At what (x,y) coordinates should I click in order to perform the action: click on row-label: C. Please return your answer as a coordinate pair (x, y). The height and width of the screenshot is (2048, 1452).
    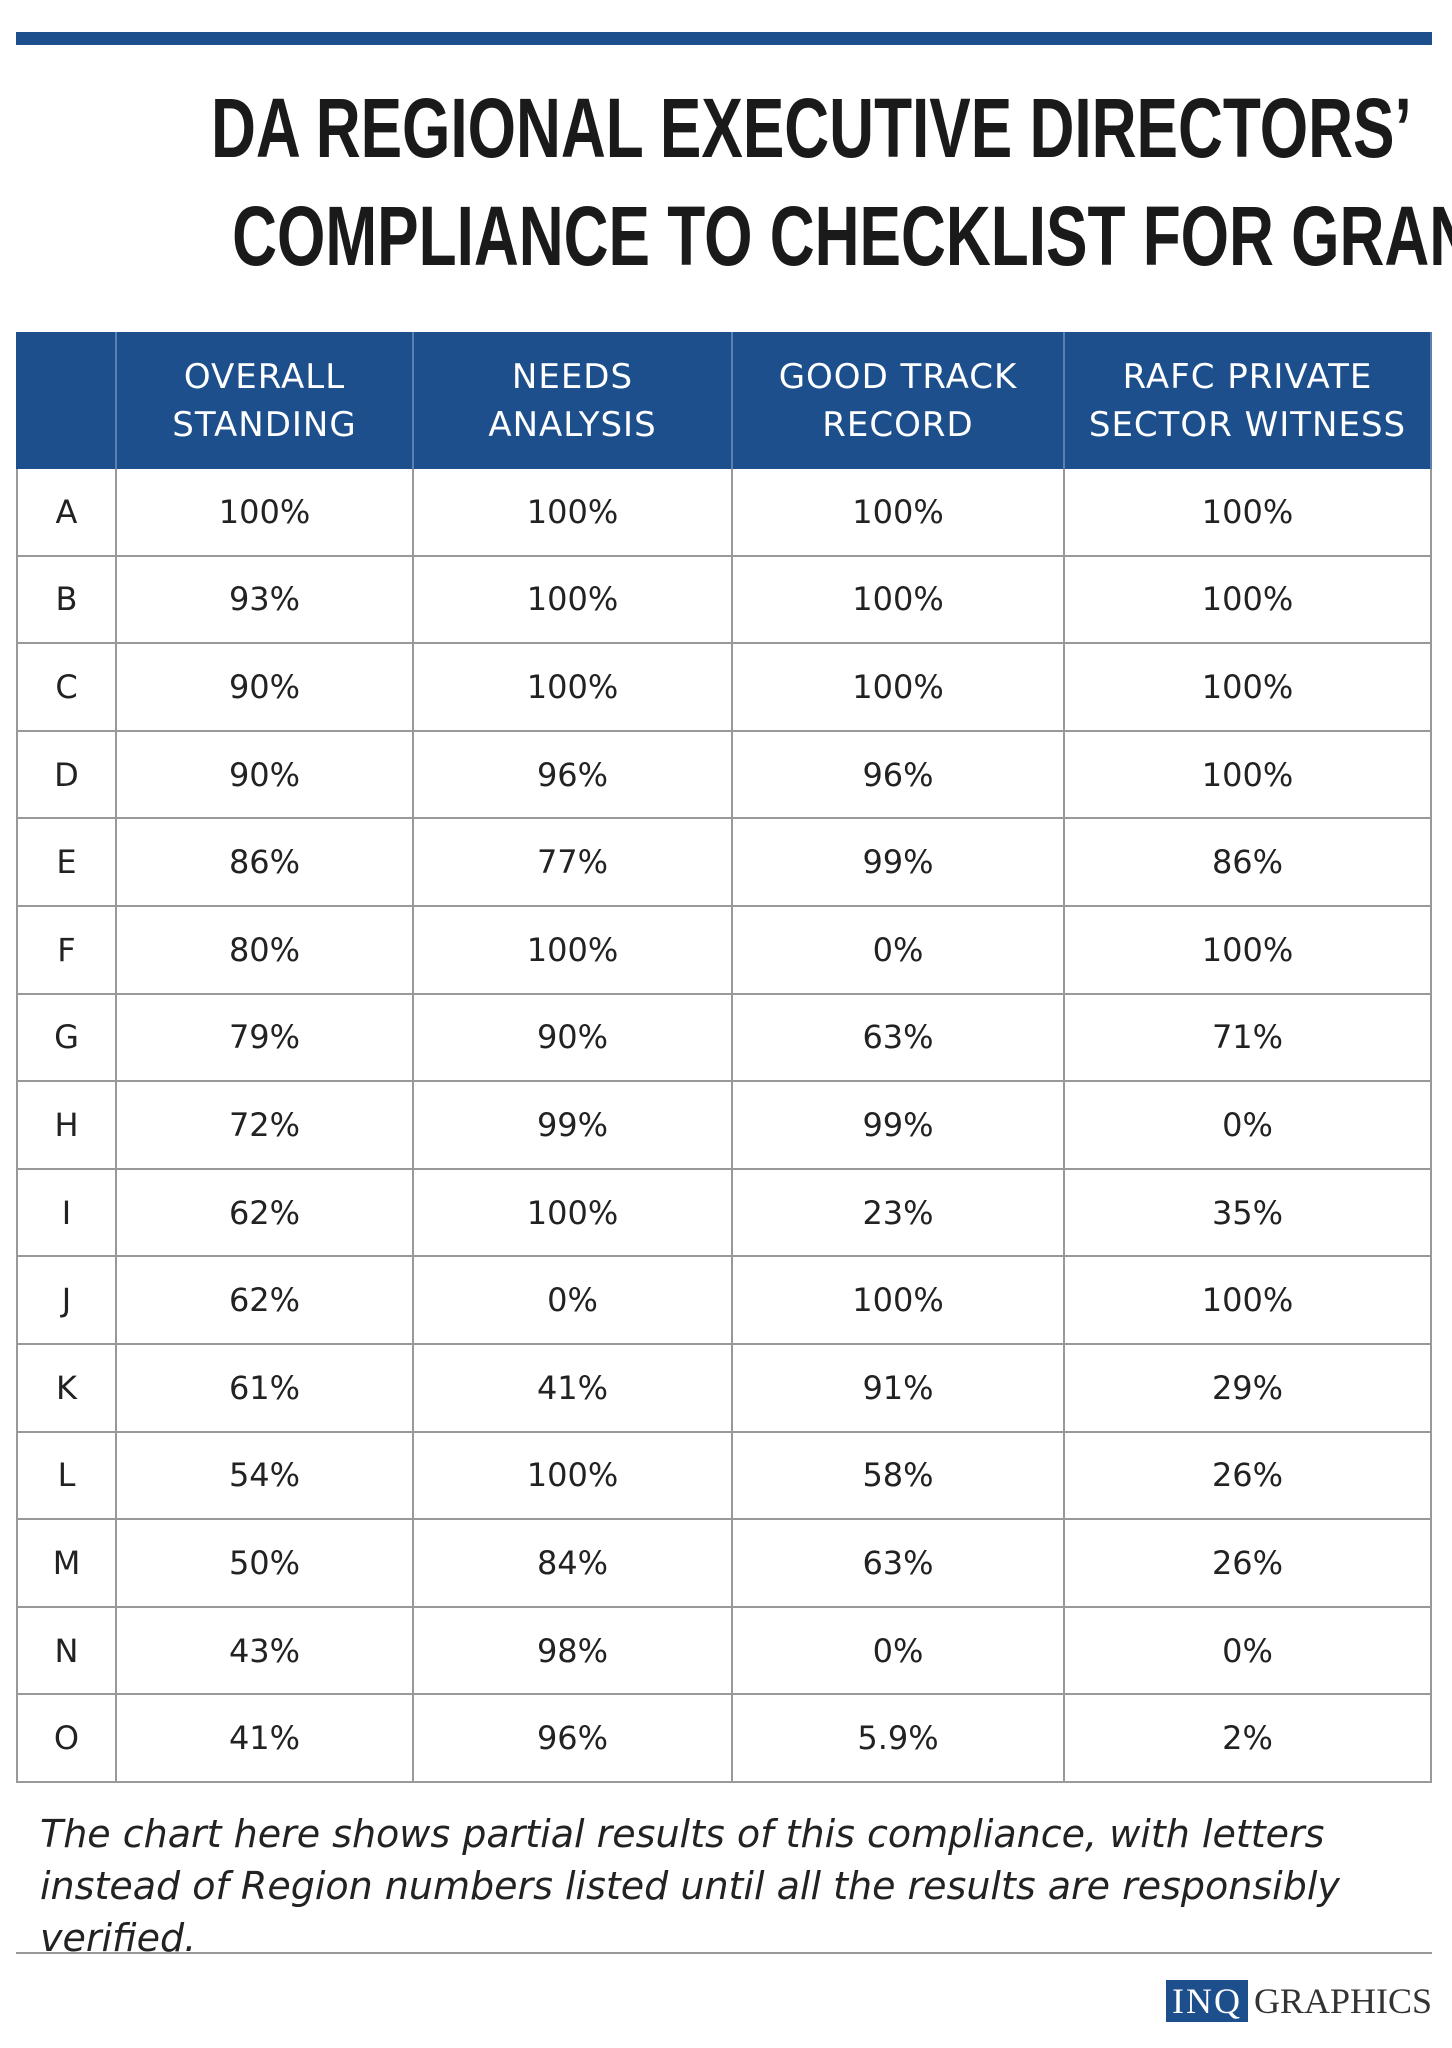
    Looking at the image, I should click on (66, 688).